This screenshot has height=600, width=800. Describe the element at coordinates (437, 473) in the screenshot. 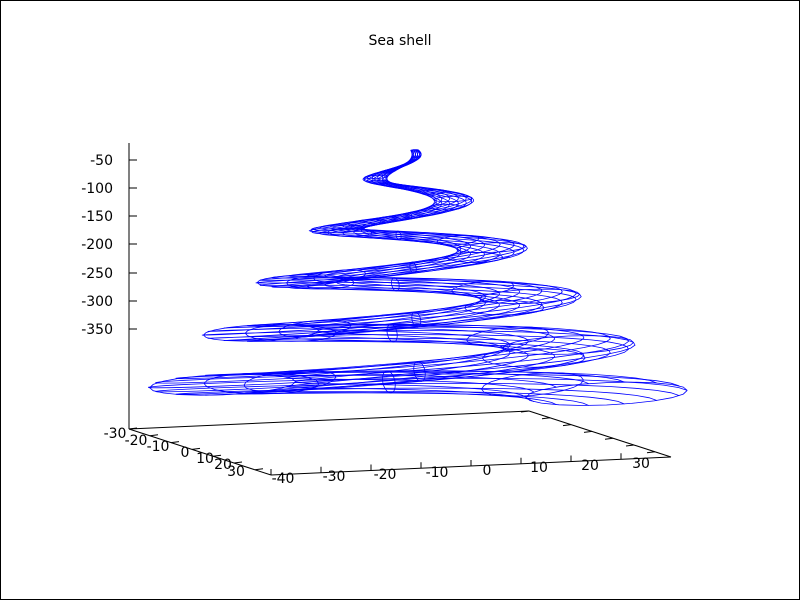

I see `x-tick-label: -10` at that location.